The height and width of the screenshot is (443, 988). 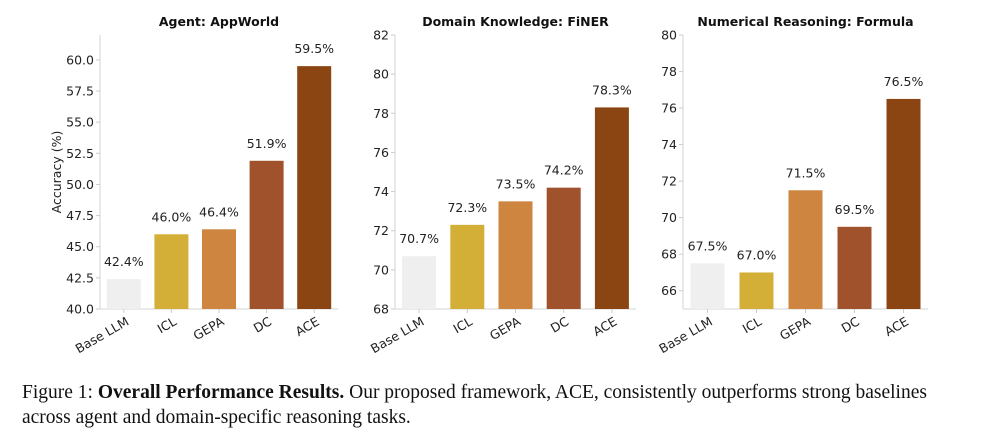 What do you see at coordinates (60, 392) in the screenshot?
I see `caption-prefix: Figure 1:` at bounding box center [60, 392].